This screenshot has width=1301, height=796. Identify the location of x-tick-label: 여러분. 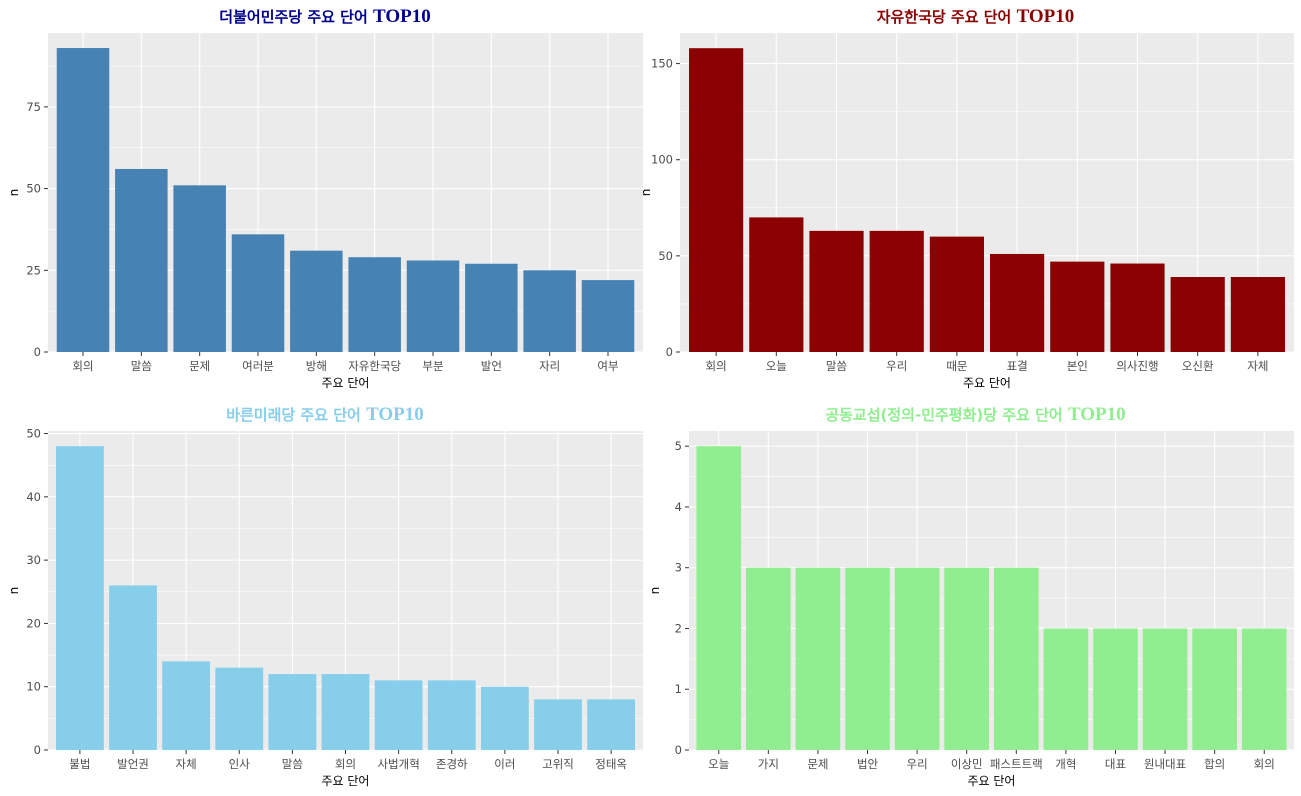
(258, 366).